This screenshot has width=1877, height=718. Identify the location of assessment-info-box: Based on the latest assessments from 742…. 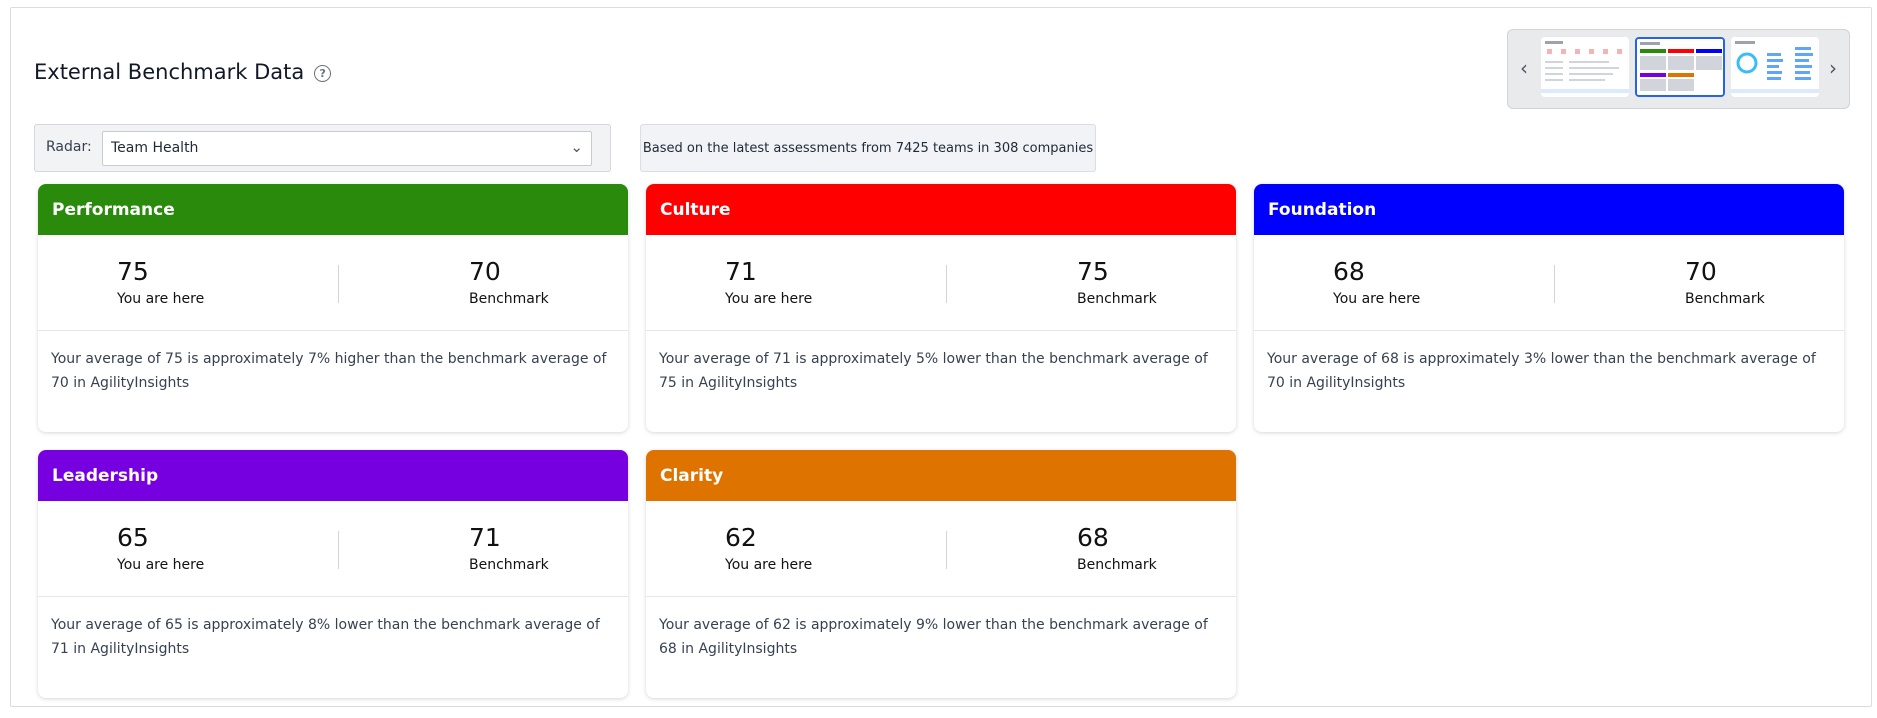
(868, 148).